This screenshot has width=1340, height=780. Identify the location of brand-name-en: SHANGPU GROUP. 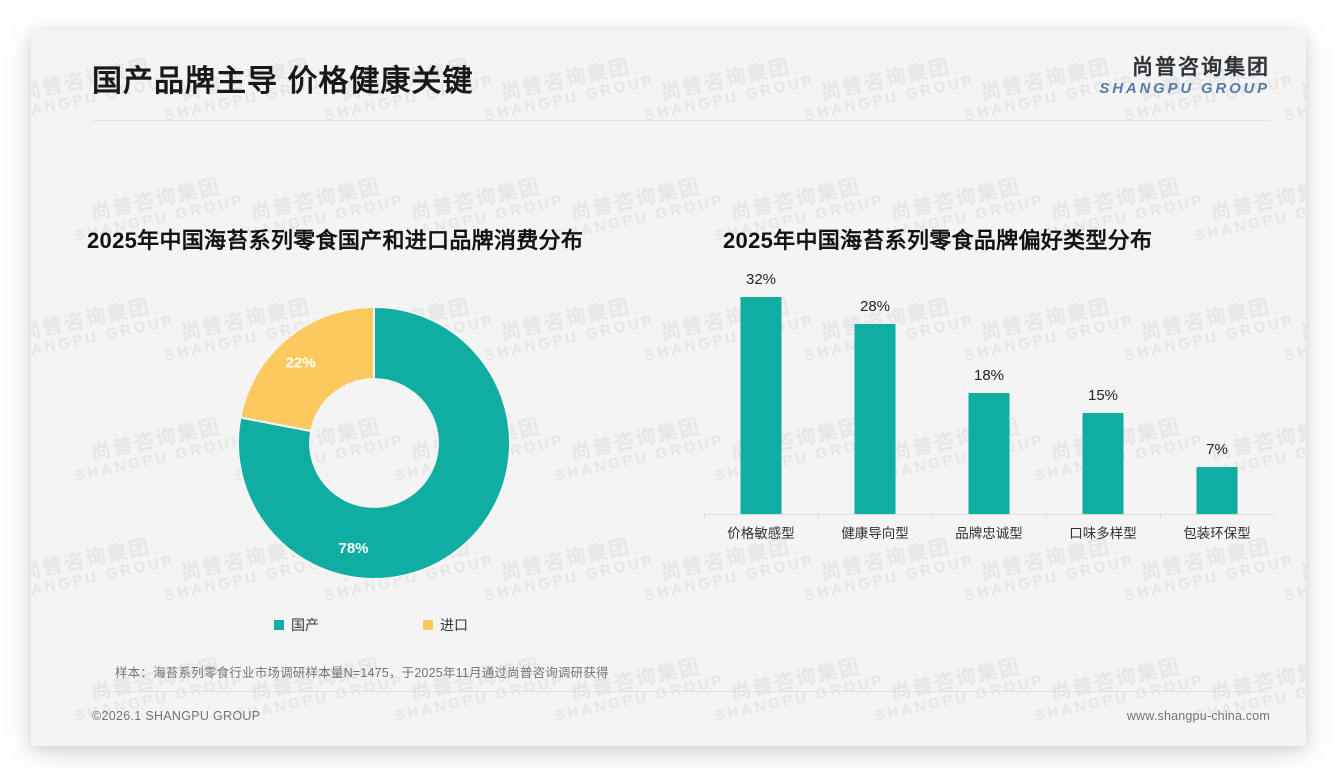
(1184, 88).